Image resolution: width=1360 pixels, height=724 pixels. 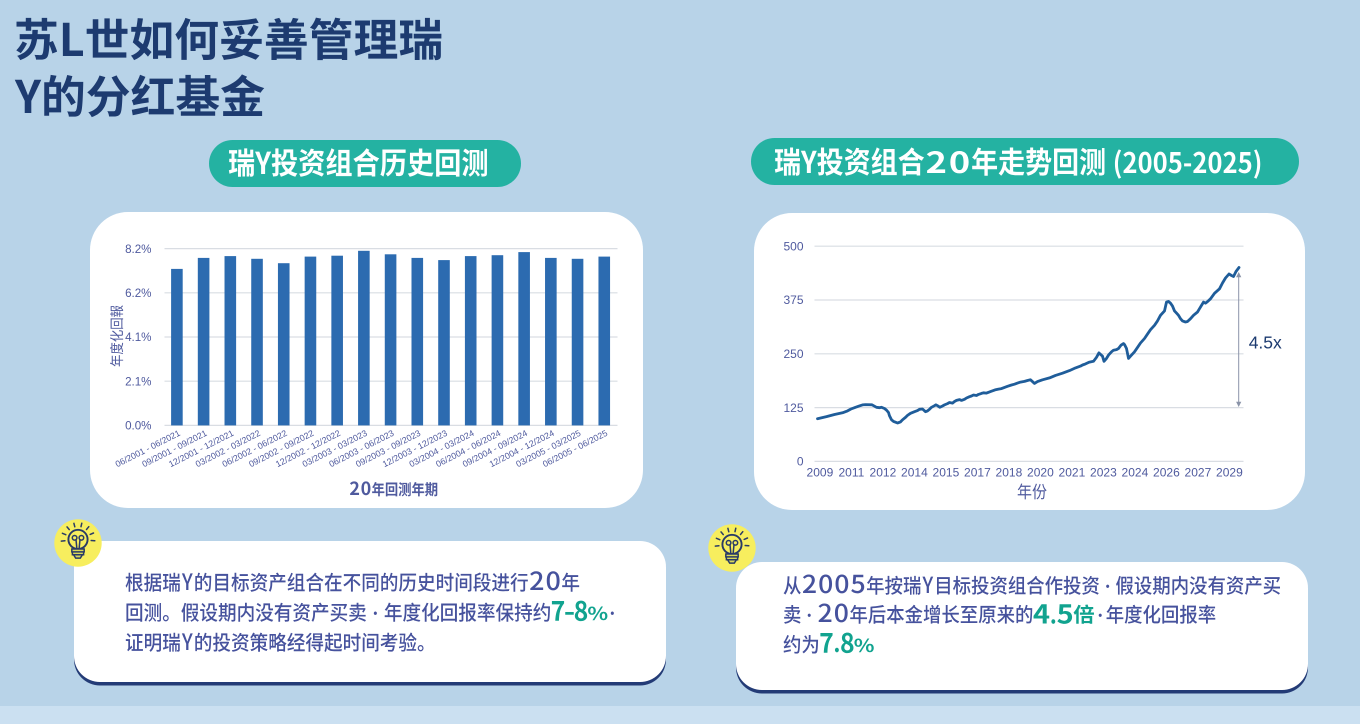 I want to click on svg-text: 2023, so click(x=1103, y=473).